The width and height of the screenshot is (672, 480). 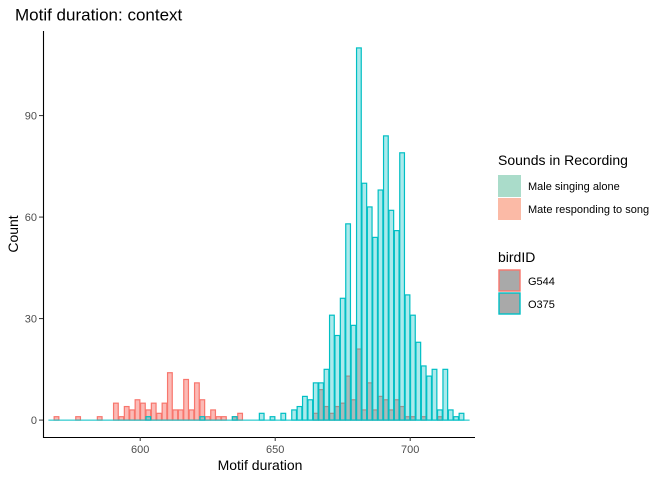 I want to click on x-axis-title: Motif duration, so click(x=260, y=465).